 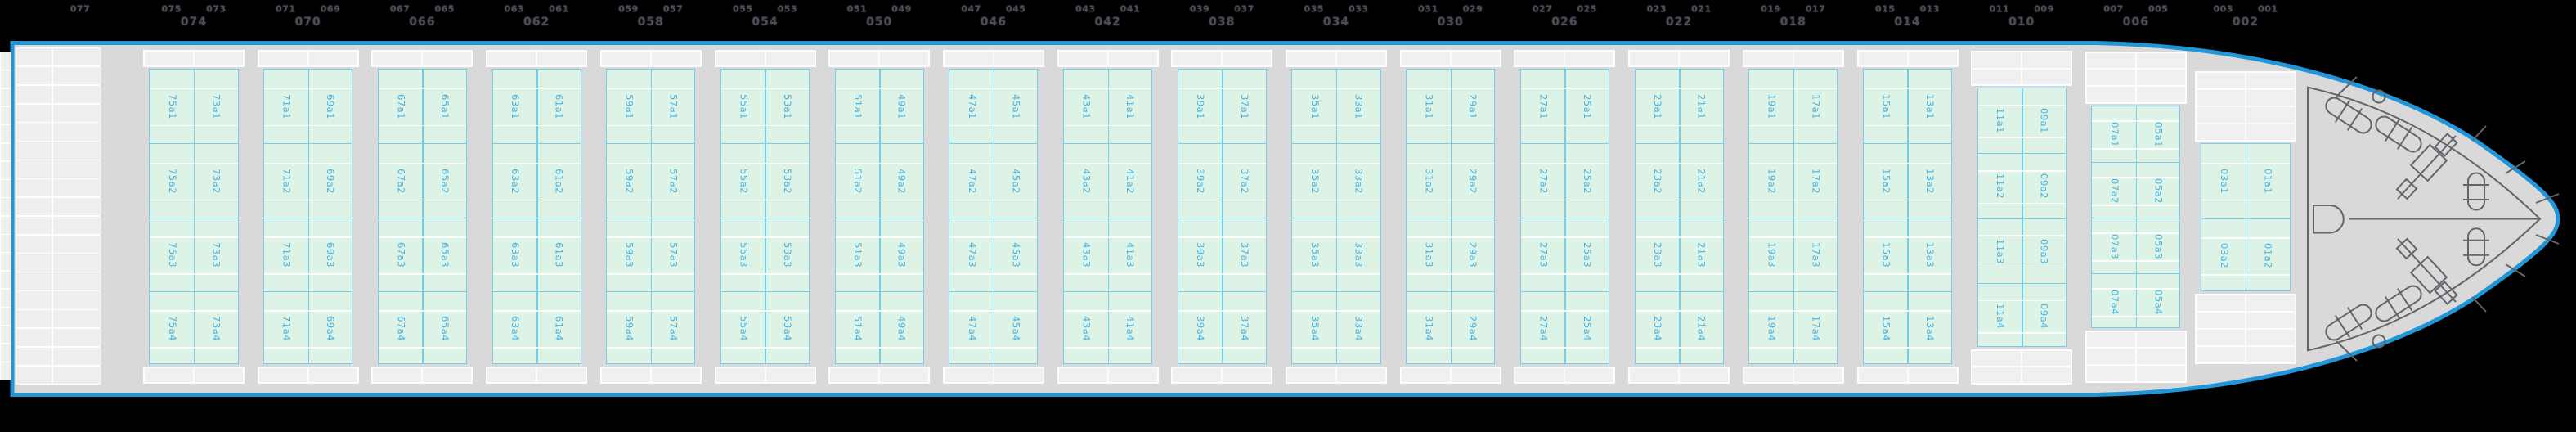 I want to click on slot-cell: 47a2, so click(x=971, y=182).